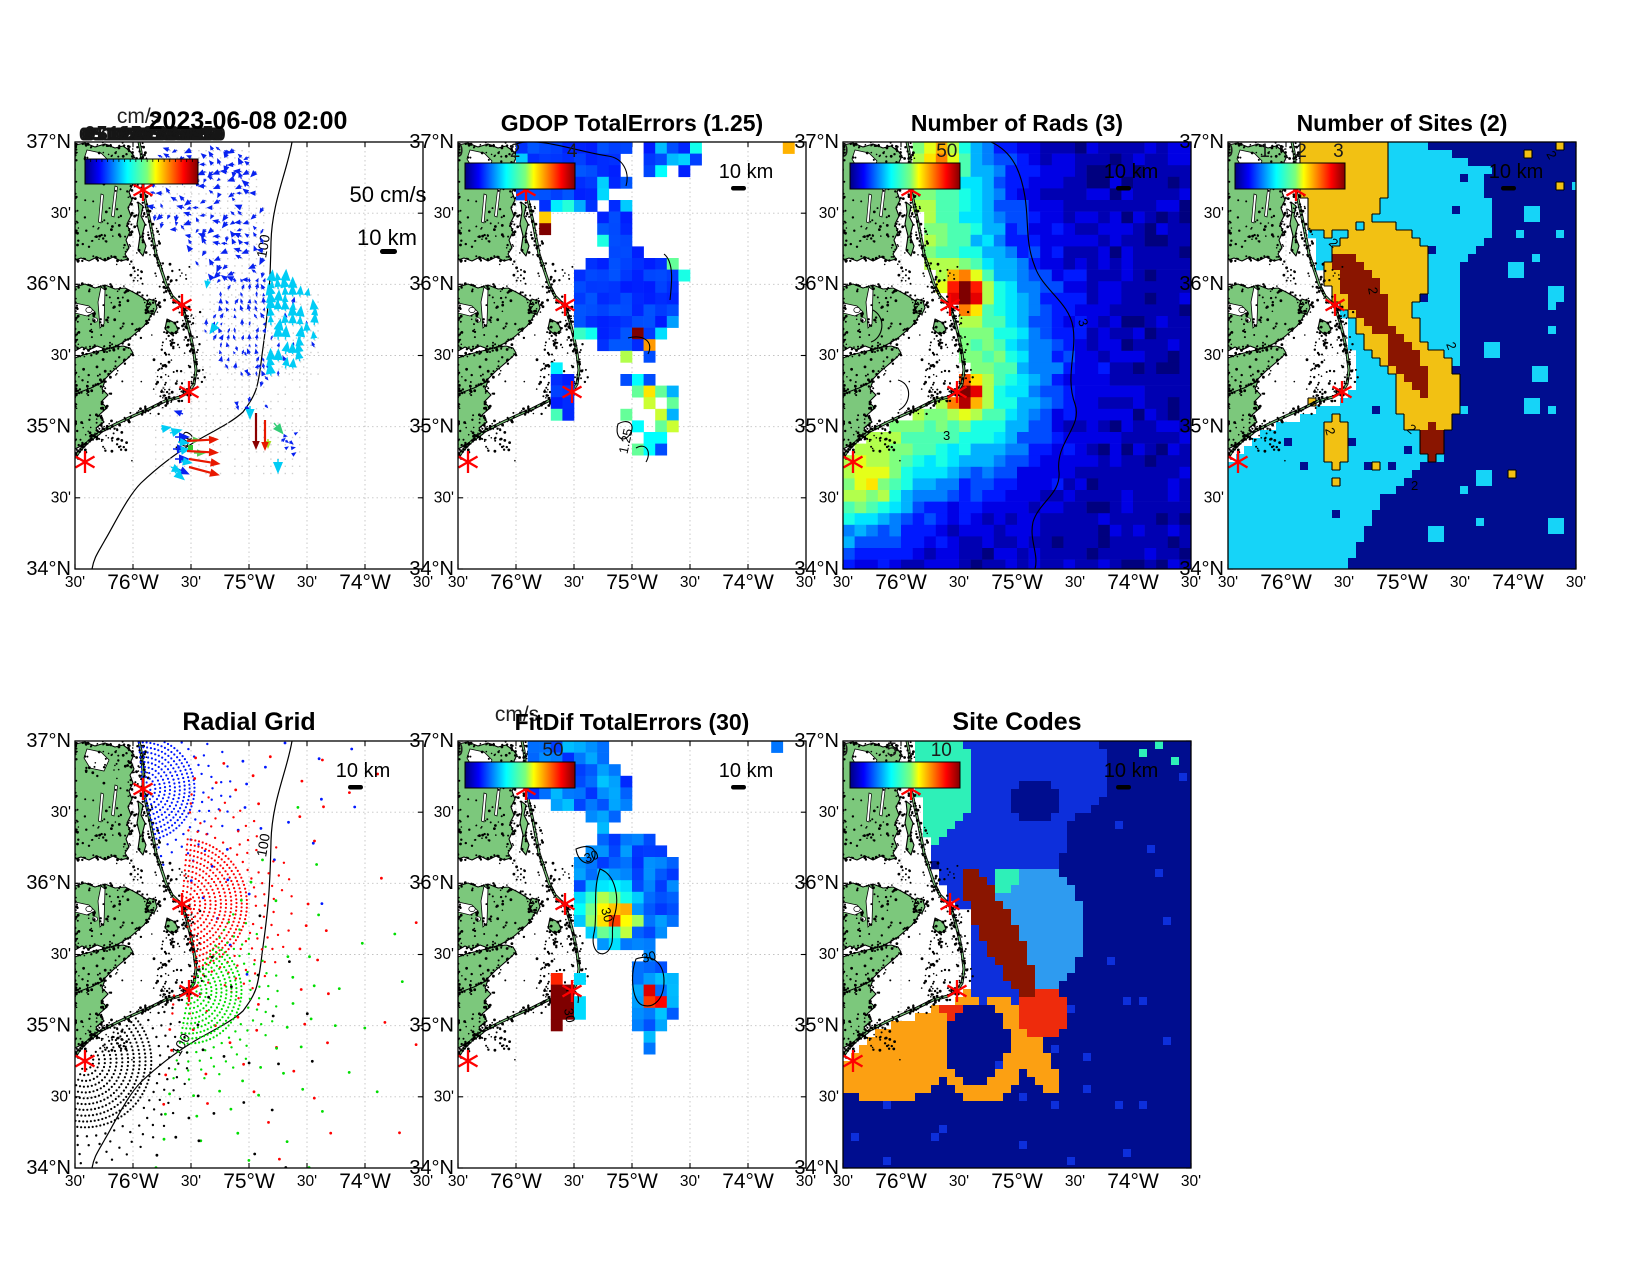  What do you see at coordinates (1264, 151) in the screenshot?
I see `svg-text: 1` at bounding box center [1264, 151].